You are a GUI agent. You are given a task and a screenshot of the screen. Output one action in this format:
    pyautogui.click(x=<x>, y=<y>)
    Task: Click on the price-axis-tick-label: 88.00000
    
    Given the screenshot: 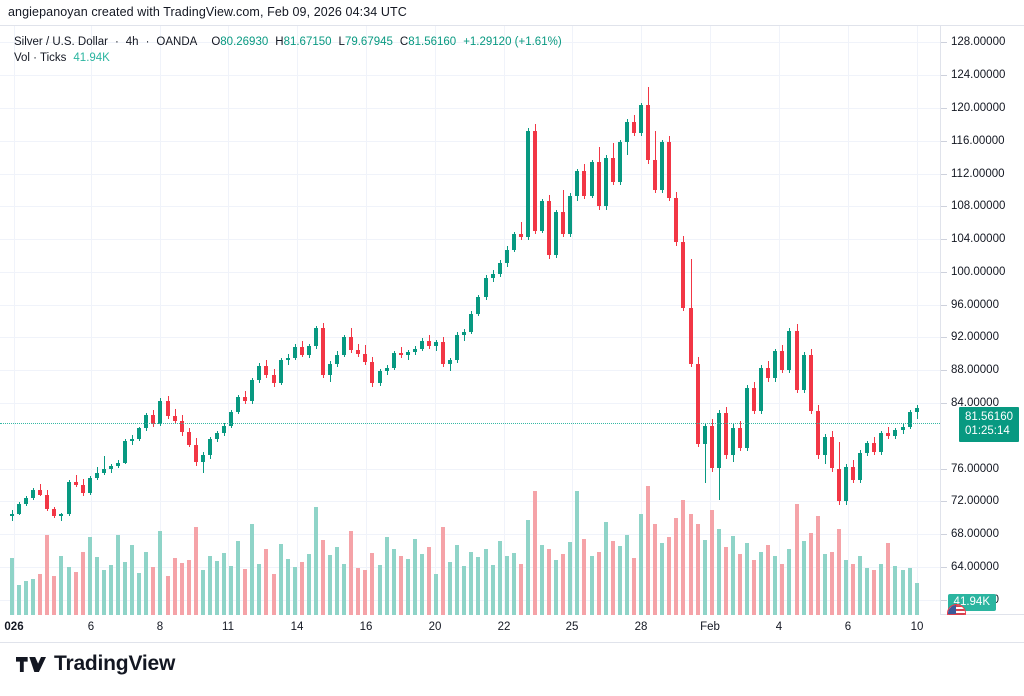 What is the action you would take?
    pyautogui.click(x=975, y=370)
    